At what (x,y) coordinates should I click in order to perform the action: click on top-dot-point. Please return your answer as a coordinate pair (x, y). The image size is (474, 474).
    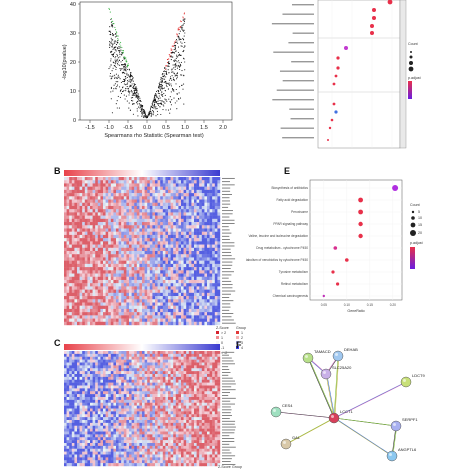
    Looking at the image, I should click on (338, 58).